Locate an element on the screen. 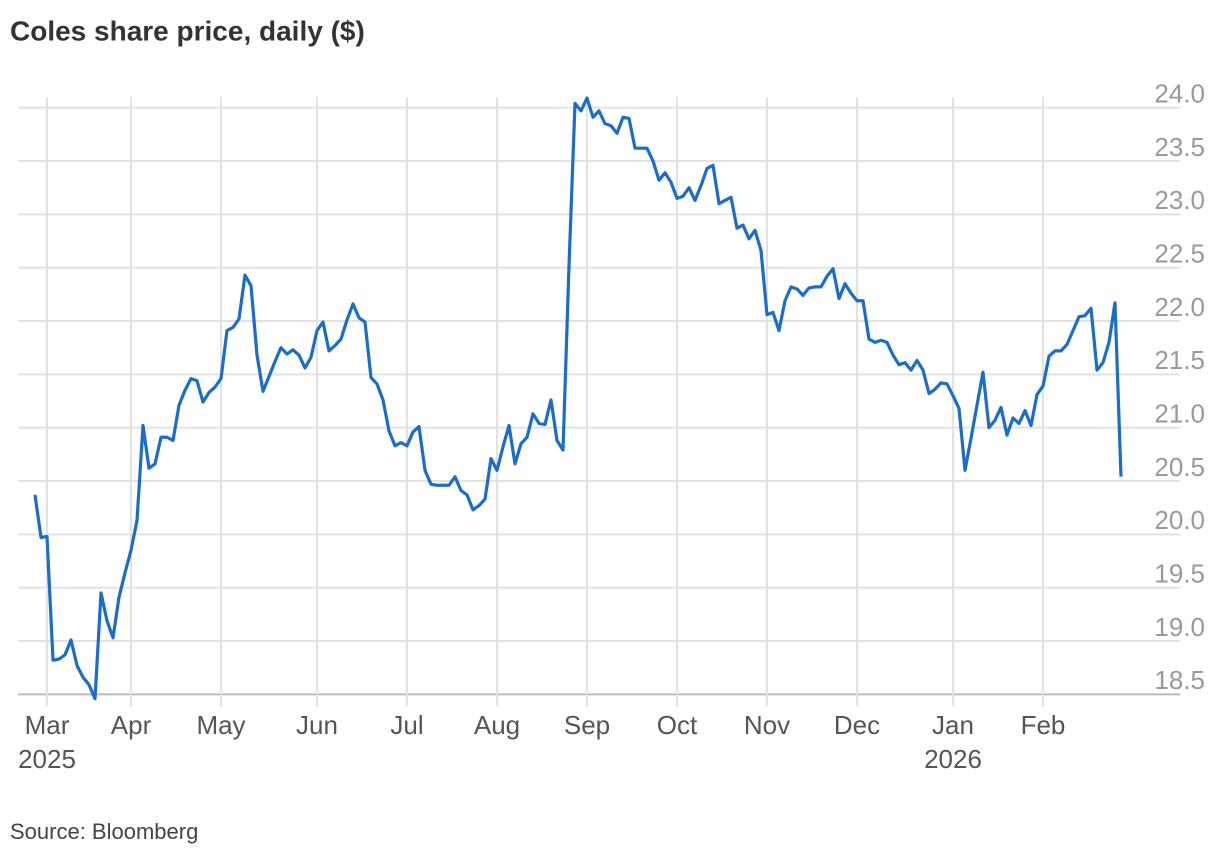  y-tick-label: 19.5 is located at coordinates (1179, 574).